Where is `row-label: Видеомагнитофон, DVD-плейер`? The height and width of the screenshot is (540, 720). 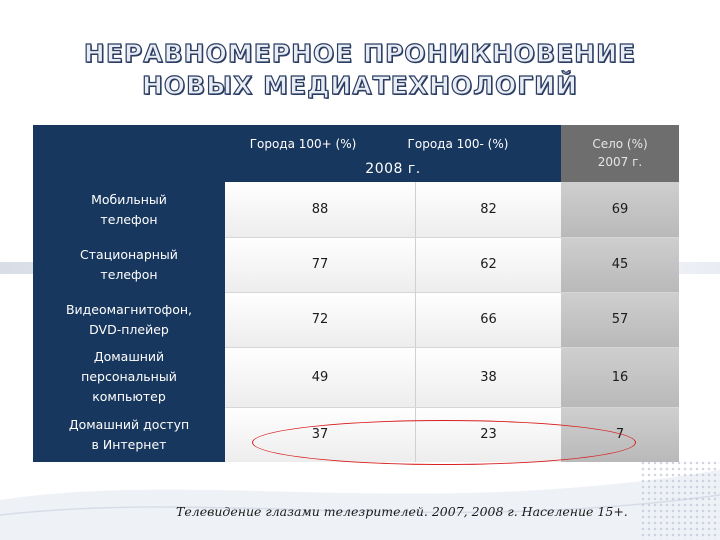
row-label: Видеомагнитофон, DVD-плейер is located at coordinates (129, 319).